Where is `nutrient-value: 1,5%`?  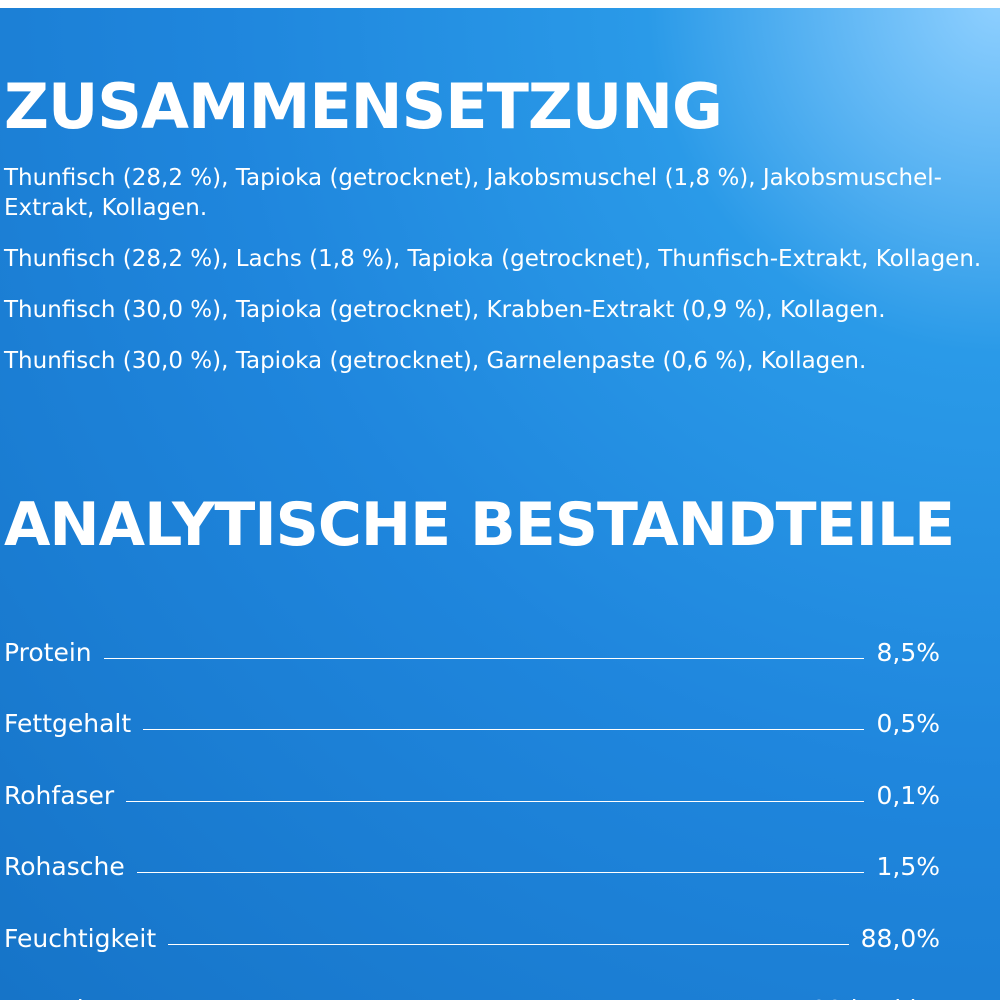 nutrient-value: 1,5% is located at coordinates (908, 866).